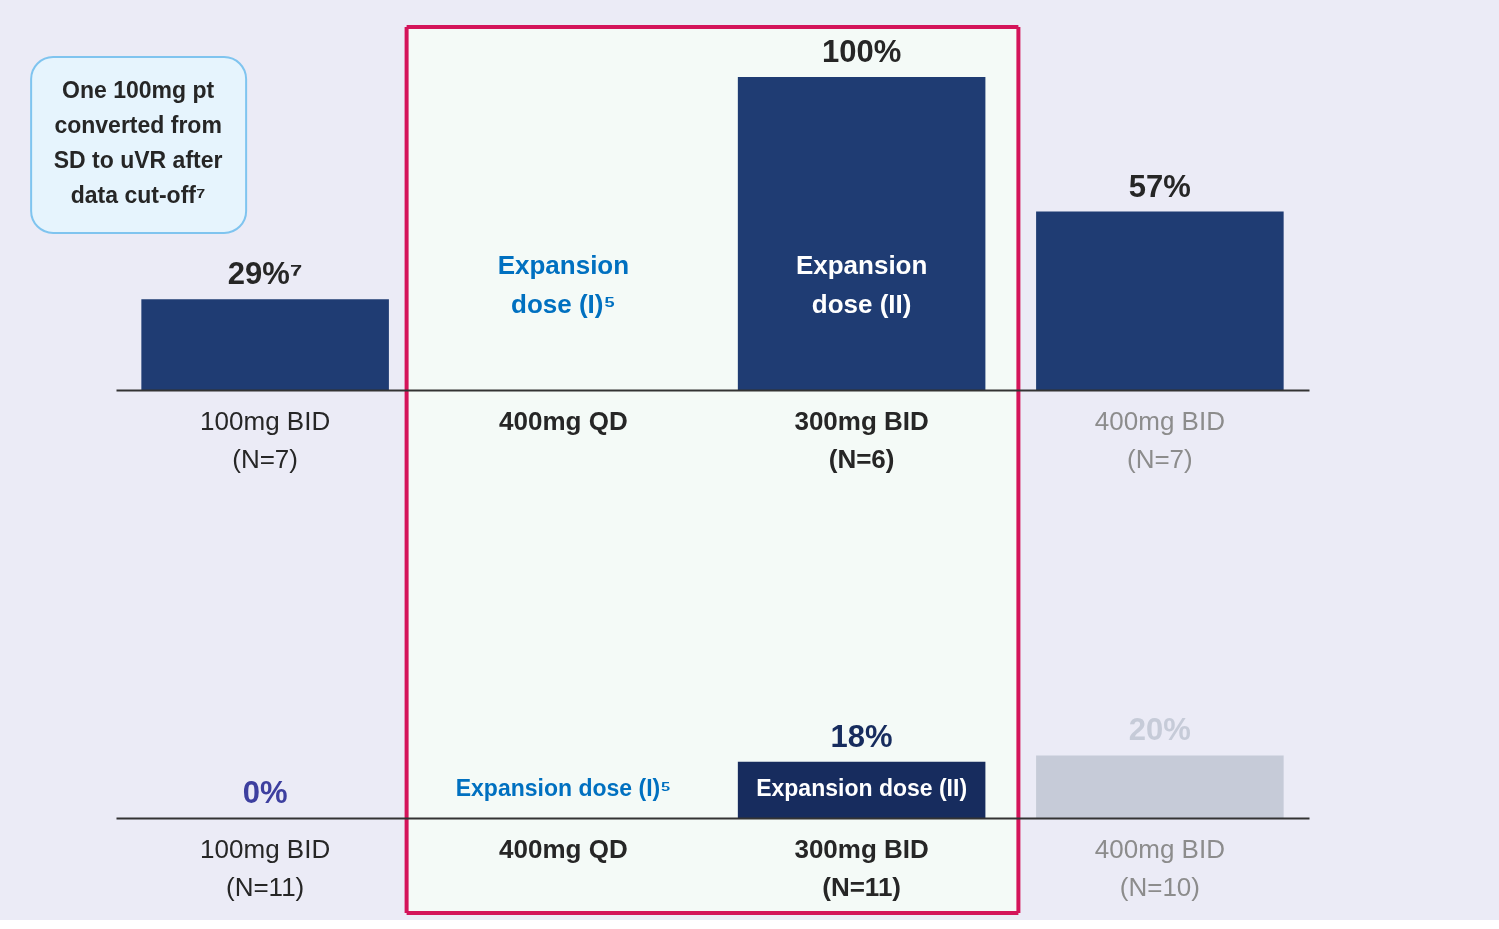 The image size is (1499, 929). Describe the element at coordinates (265, 867) in the screenshot. I see `x-tick-label: 100mg BID (N=11)` at that location.